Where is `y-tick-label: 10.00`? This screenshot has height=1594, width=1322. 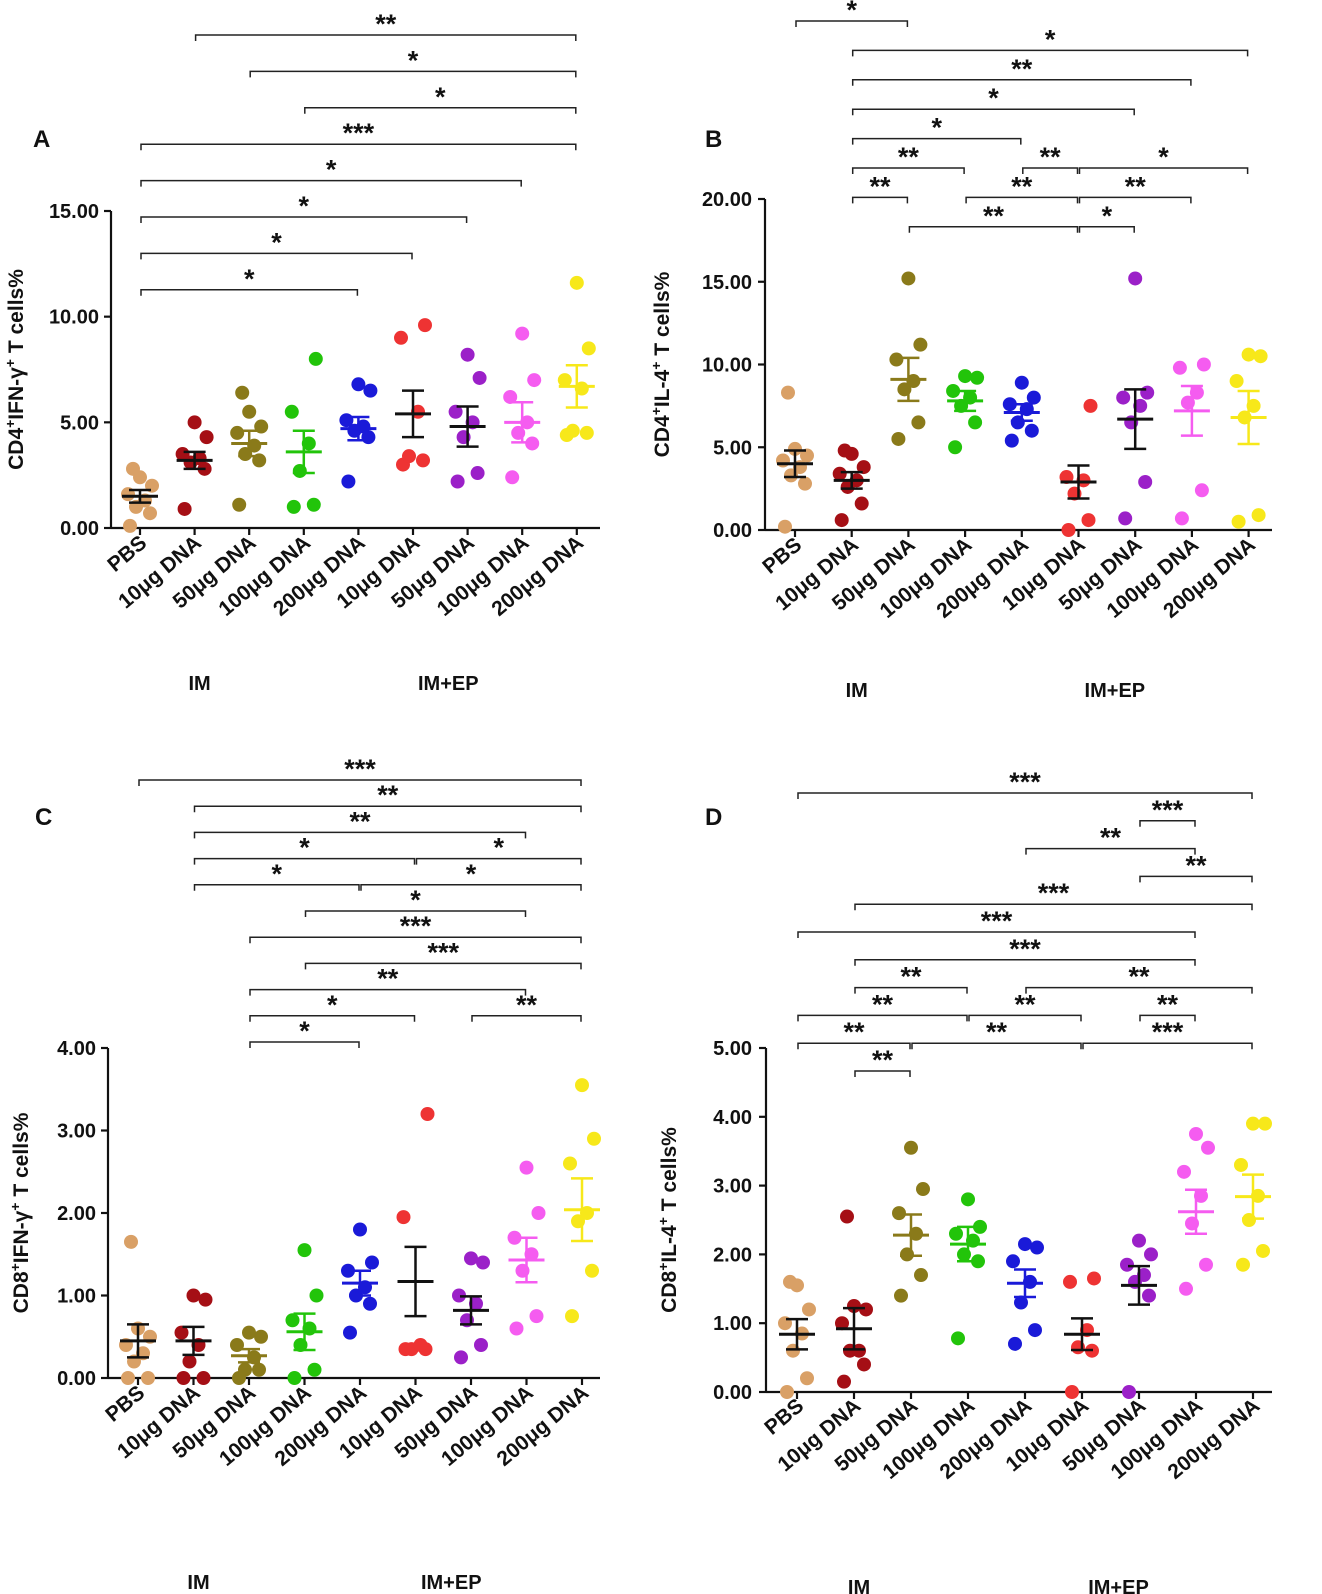
y-tick-label: 10.00 is located at coordinates (74, 318).